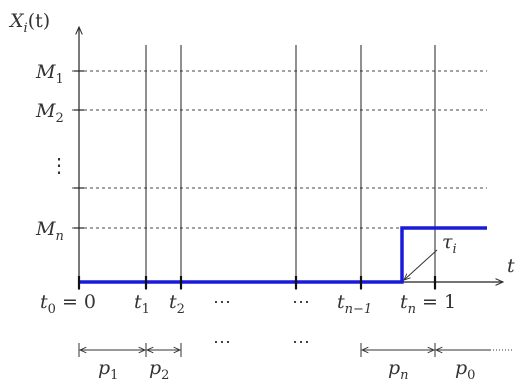 The width and height of the screenshot is (518, 381). Describe the element at coordinates (301, 342) in the screenshot. I see `period-dots-right: ⋯` at that location.